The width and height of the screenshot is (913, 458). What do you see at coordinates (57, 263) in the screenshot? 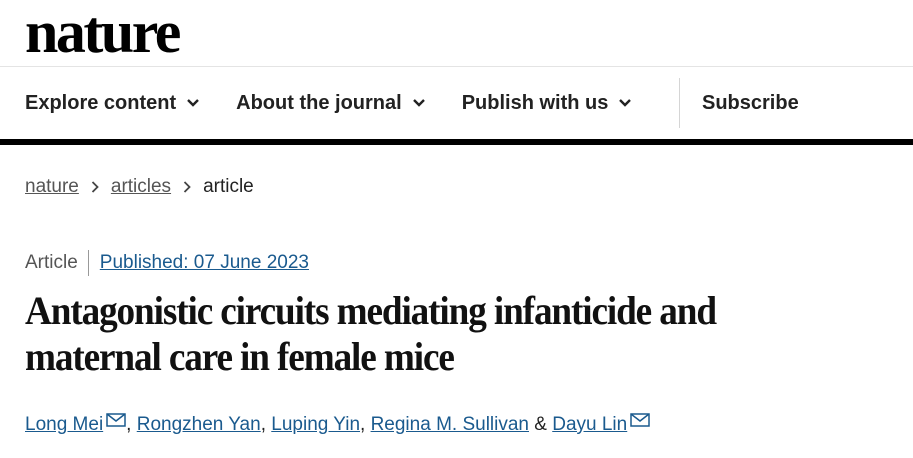
I see `article-type: Article` at bounding box center [57, 263].